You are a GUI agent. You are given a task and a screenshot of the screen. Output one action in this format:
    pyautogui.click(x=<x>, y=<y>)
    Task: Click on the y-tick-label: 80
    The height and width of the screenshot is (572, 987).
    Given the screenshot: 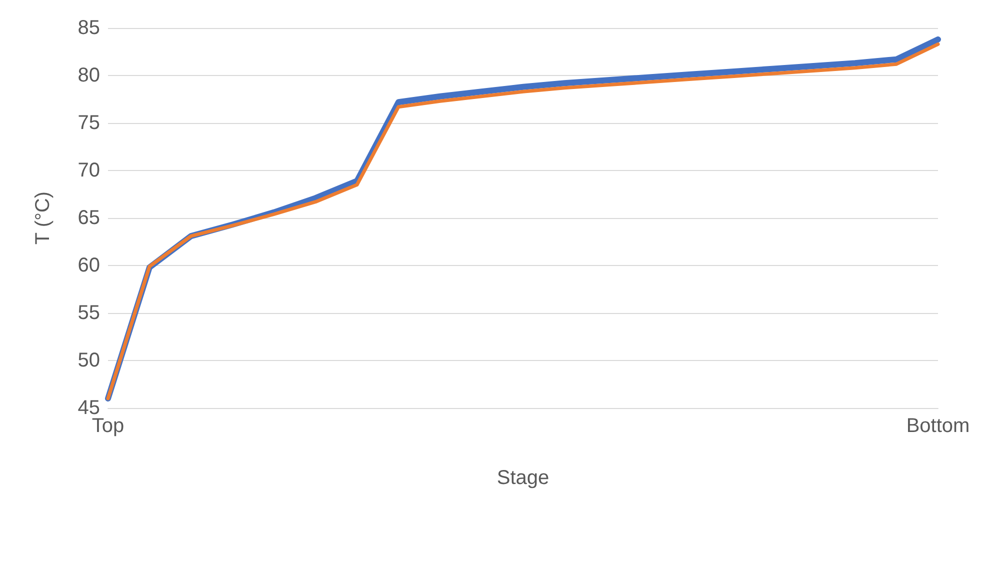 What is the action you would take?
    pyautogui.click(x=89, y=75)
    